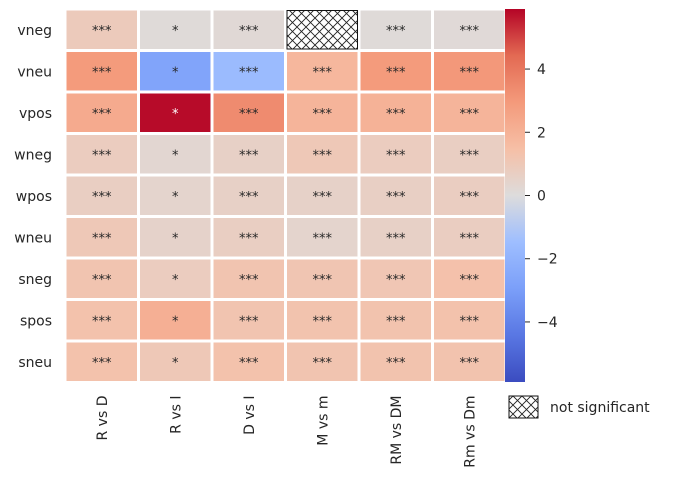 The width and height of the screenshot is (675, 484). Describe the element at coordinates (101, 361) in the screenshot. I see `heatmap-cell-sneu-r-vs-d` at that location.